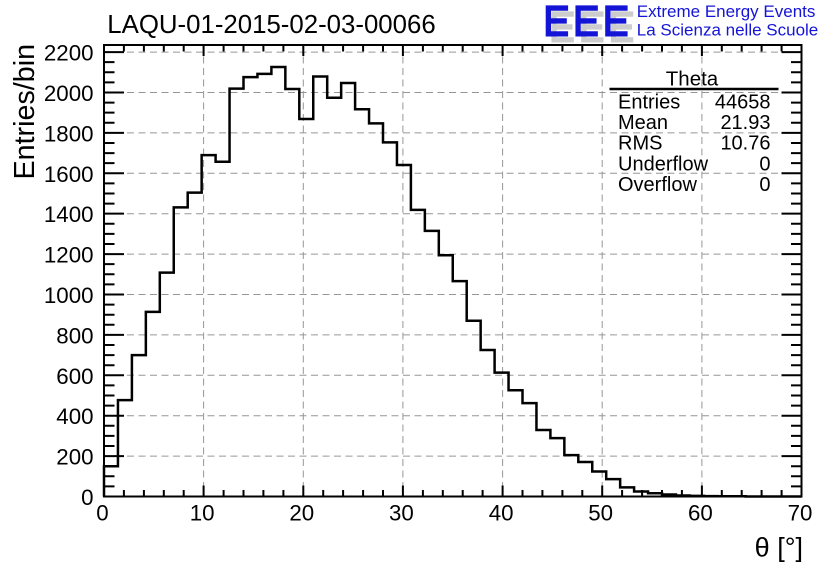  I want to click on svg-text: Overflow, so click(657, 185).